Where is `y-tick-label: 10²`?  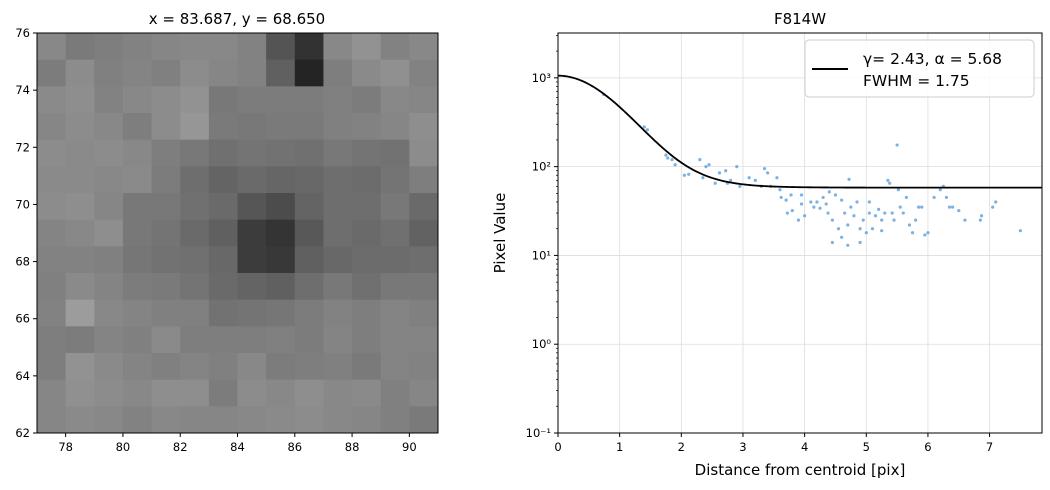 y-tick-label: 10² is located at coordinates (541, 167).